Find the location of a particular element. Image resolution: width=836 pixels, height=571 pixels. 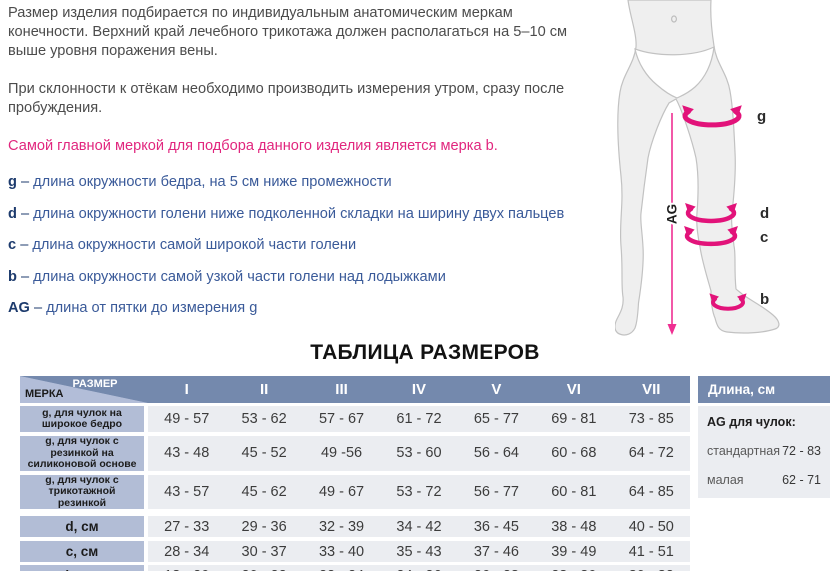

cell: 32 - 39 is located at coordinates (341, 528).